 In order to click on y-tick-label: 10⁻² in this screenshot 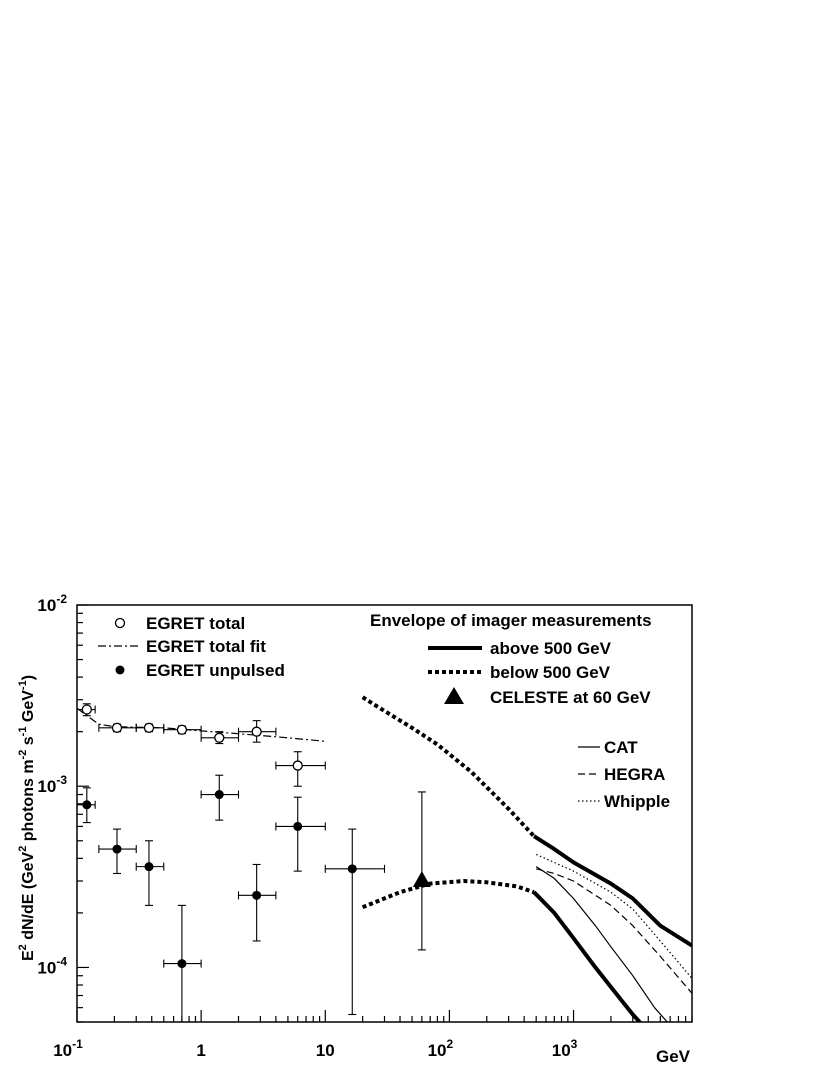, I will do `click(52, 603)`.